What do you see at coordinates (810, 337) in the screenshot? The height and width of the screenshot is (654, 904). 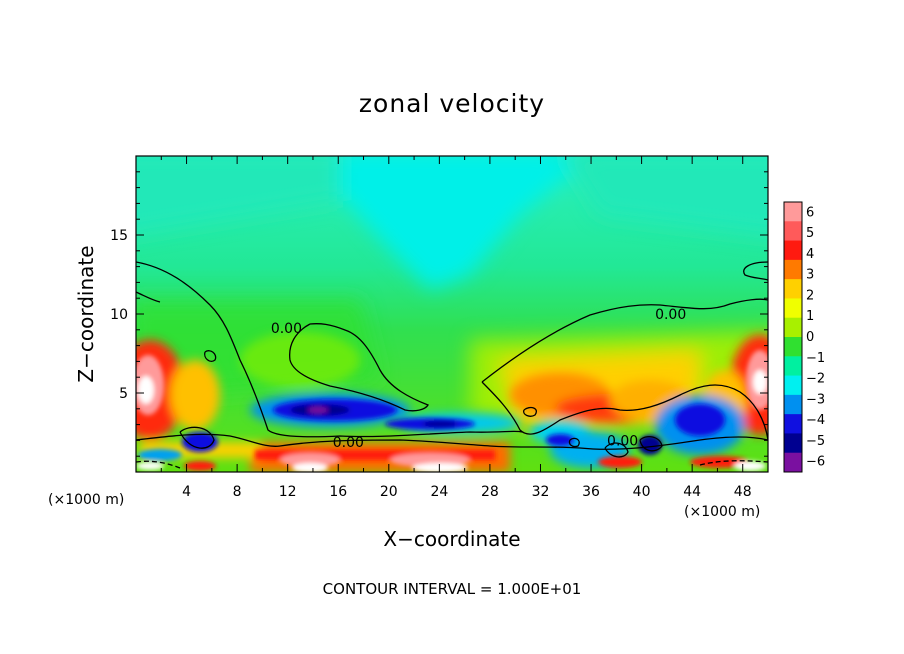 I see `colorbar-label: 0` at bounding box center [810, 337].